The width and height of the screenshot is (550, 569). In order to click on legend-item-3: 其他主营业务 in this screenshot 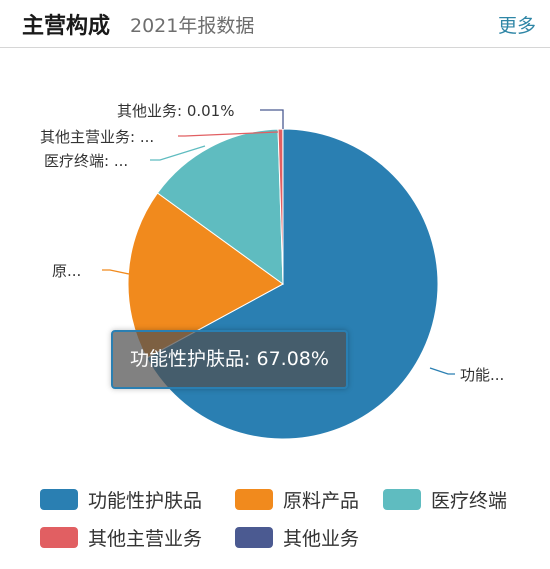, I will do `click(121, 537)`.